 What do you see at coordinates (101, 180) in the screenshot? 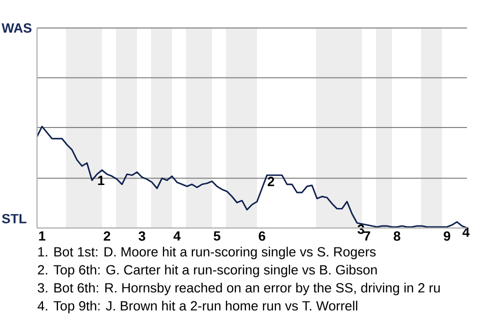
I see `annotation: 1` at bounding box center [101, 180].